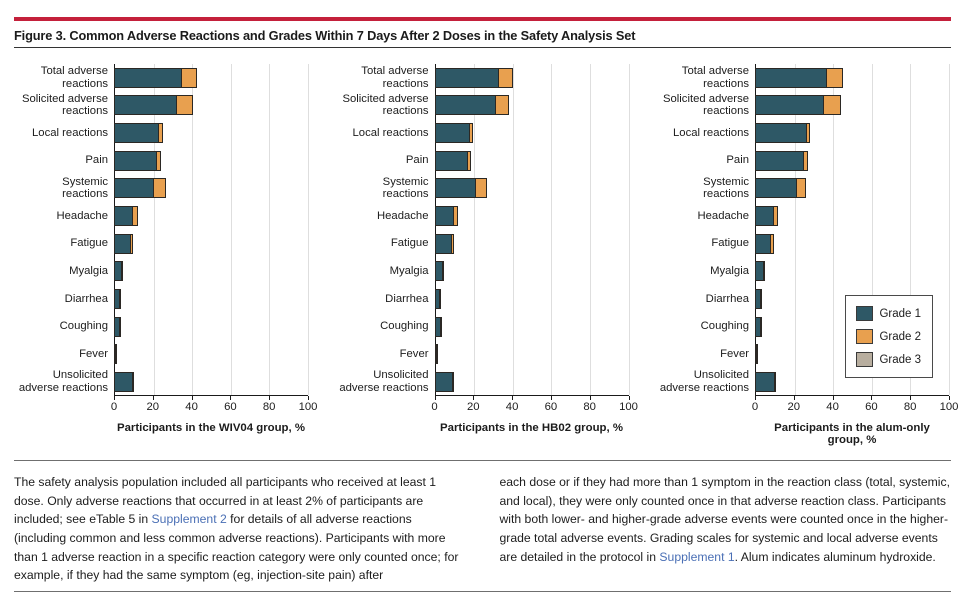 This screenshot has height=607, width=965. I want to click on category-label: Coughing, so click(83, 326).